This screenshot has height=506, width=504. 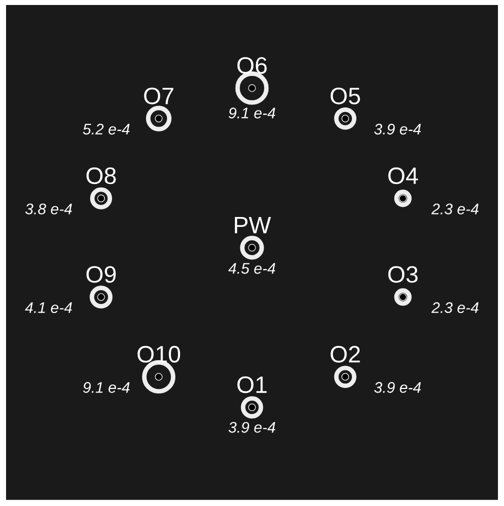 I want to click on category-label: O1, so click(x=252, y=385).